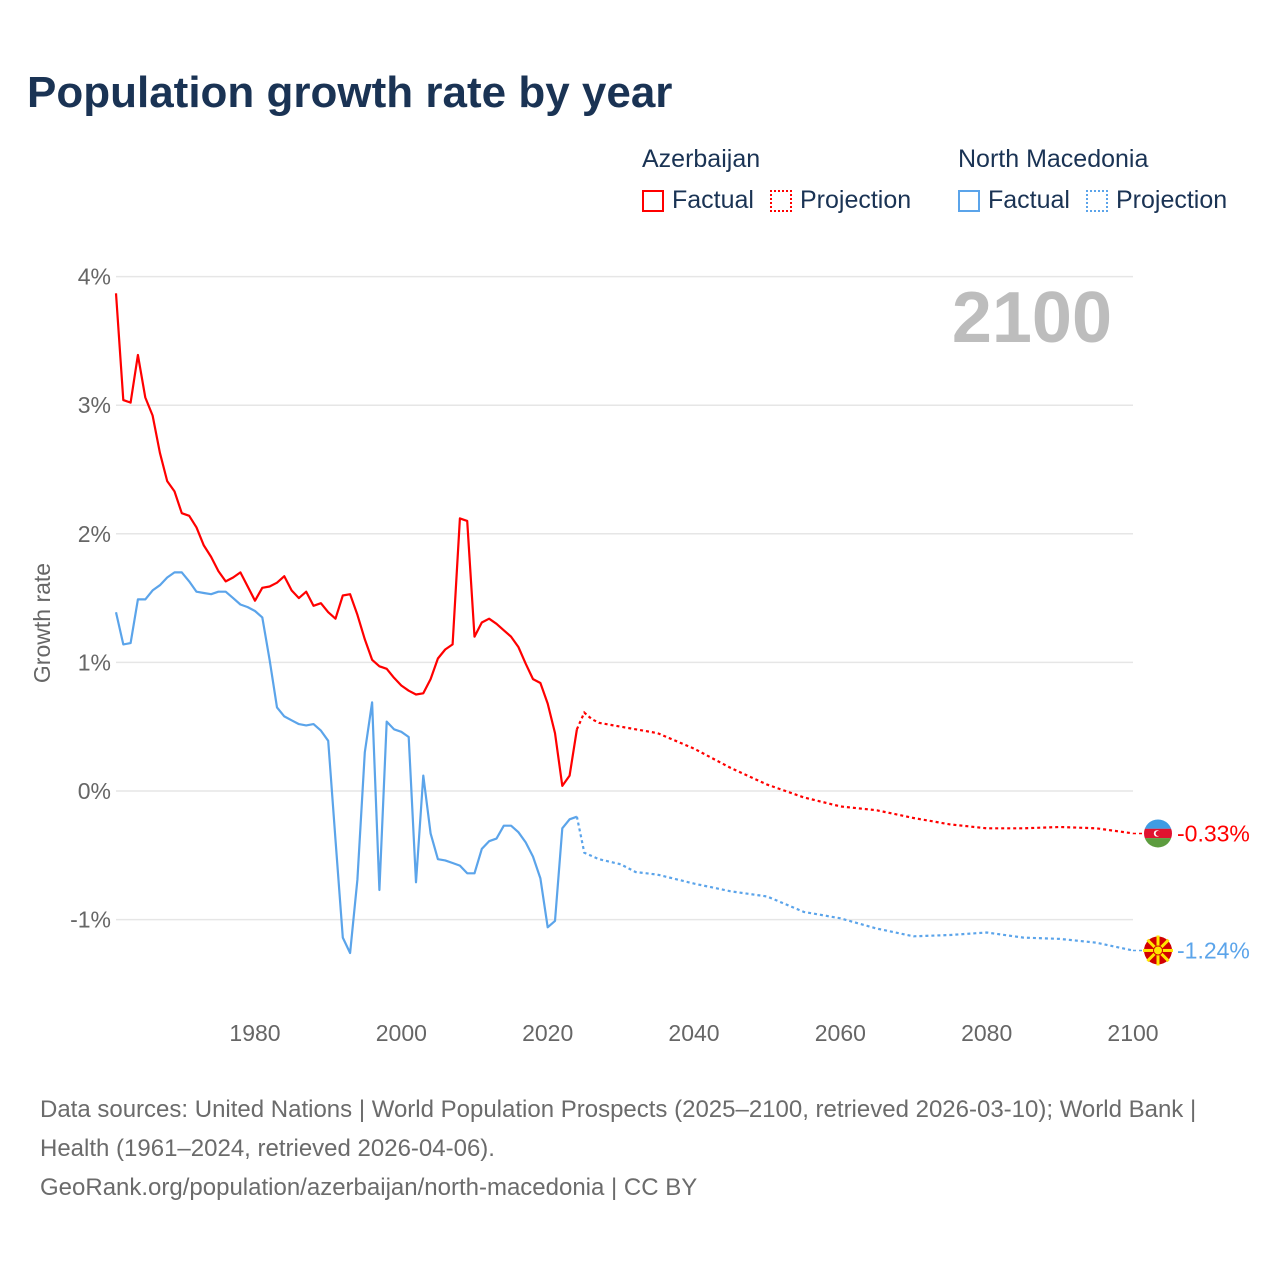 The width and height of the screenshot is (1280, 1280). I want to click on azerbaijan-projection-line, so click(854, 772).